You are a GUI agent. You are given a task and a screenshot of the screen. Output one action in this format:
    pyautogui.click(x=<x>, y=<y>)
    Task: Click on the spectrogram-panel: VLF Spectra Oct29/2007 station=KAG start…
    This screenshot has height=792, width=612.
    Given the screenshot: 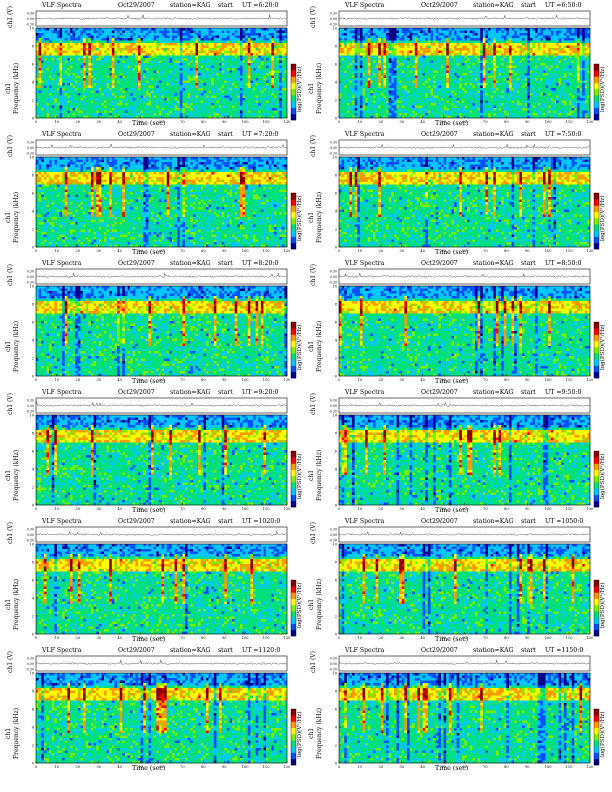 What is the action you would take?
    pyautogui.click(x=455, y=66)
    